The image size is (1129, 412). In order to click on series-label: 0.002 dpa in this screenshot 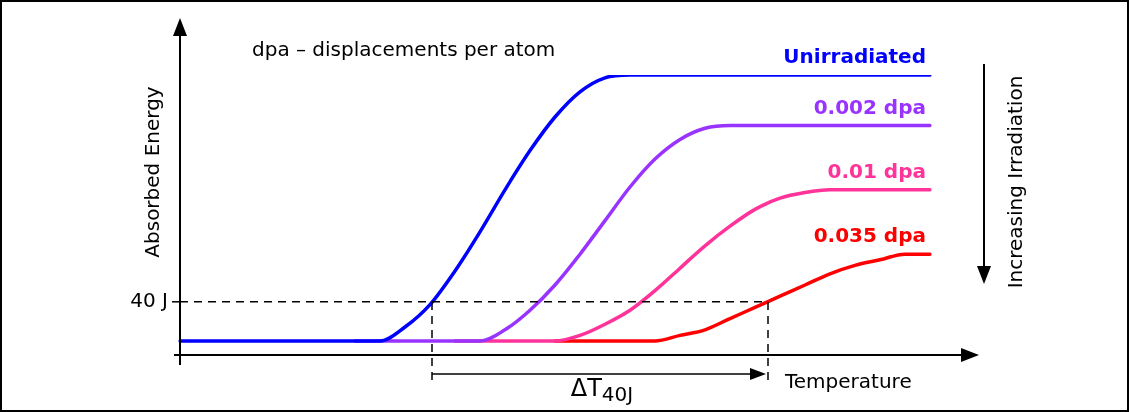, I will do `click(869, 106)`.